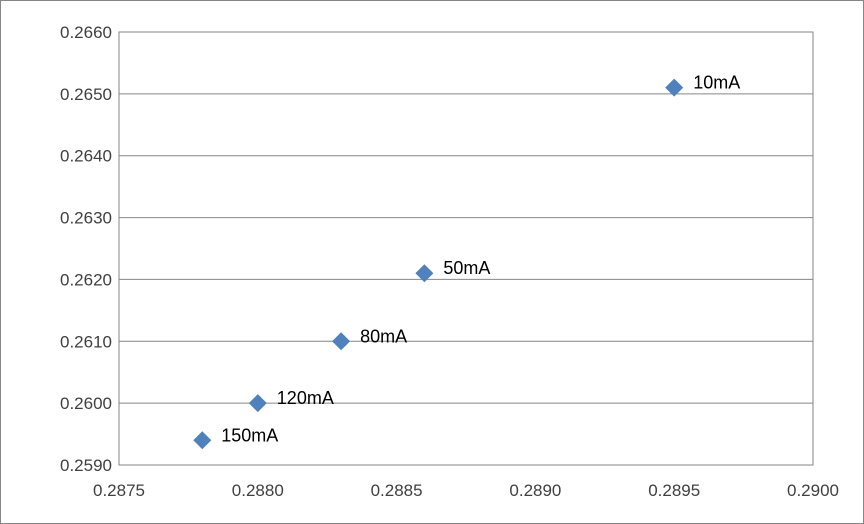 The image size is (864, 524). Describe the element at coordinates (397, 490) in the screenshot. I see `x-tick-label: 0.2885` at that location.